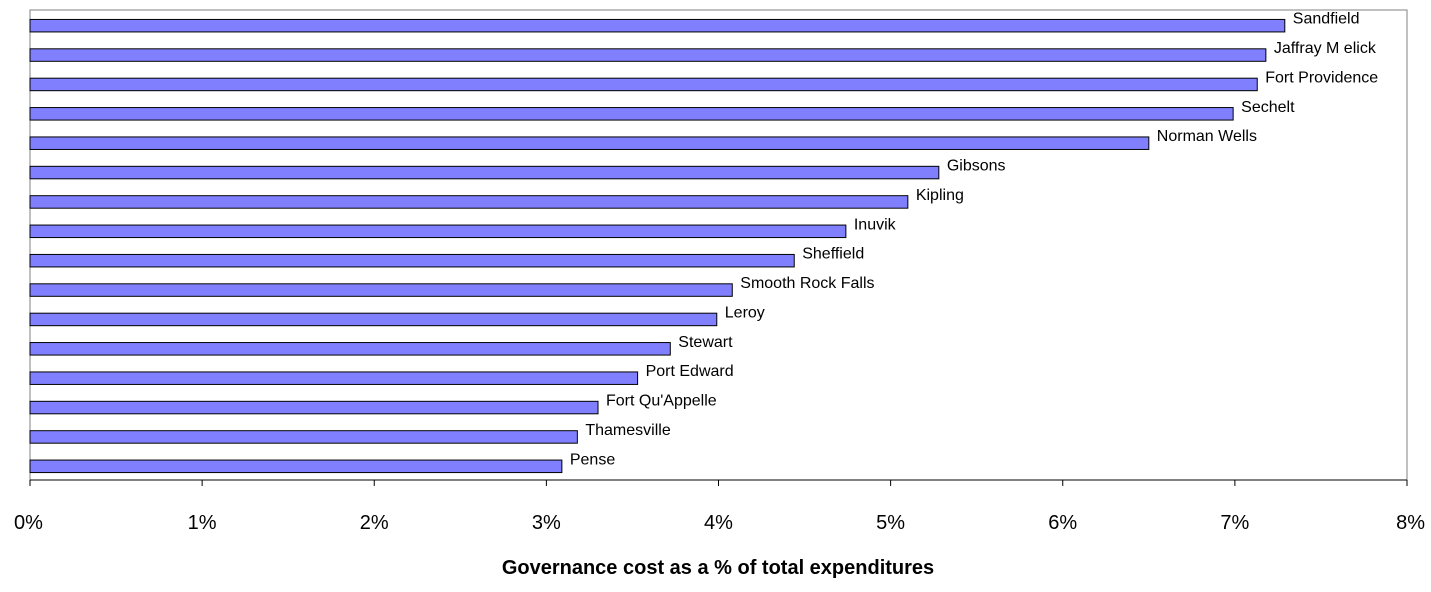  Describe the element at coordinates (1410, 523) in the screenshot. I see `x-tick-label: 8%` at that location.